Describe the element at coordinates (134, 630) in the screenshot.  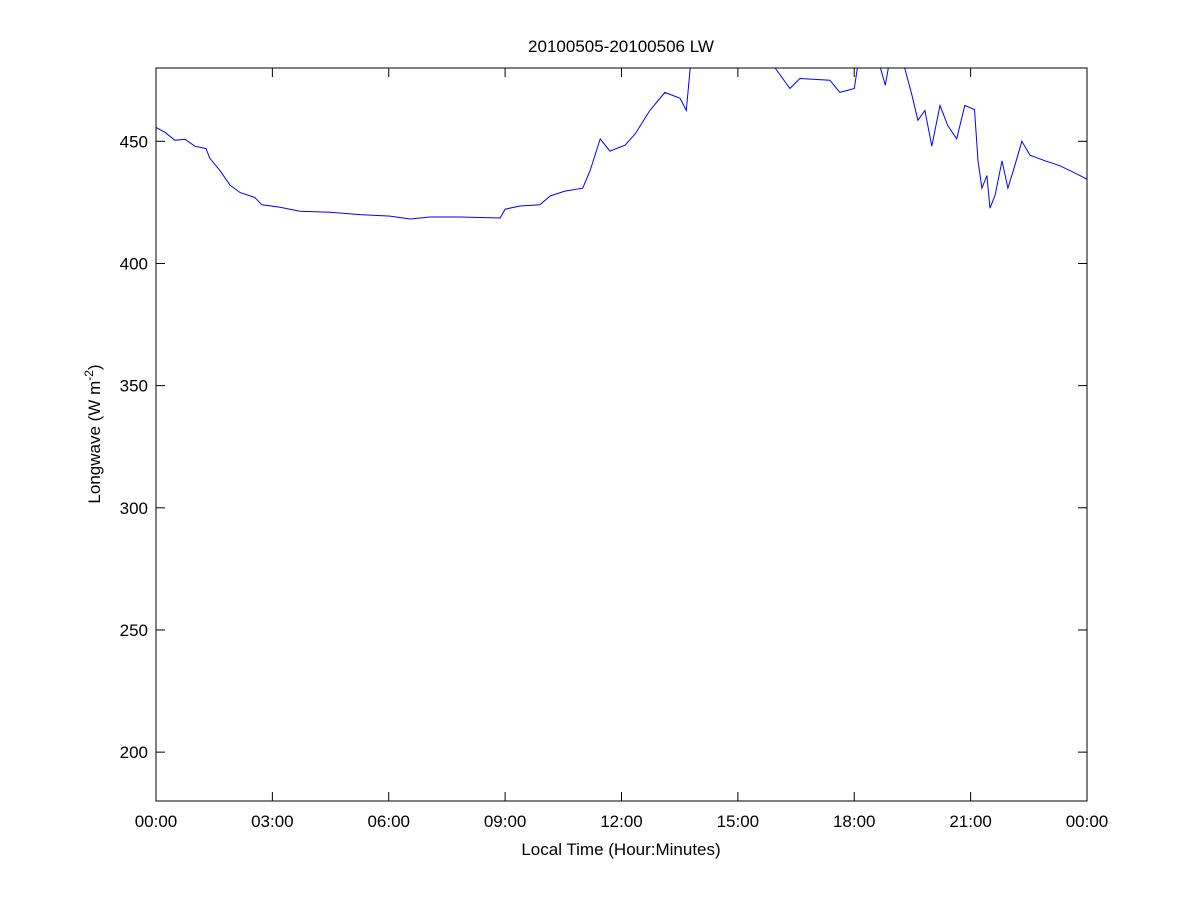
I see `y-tick-label: 250` at that location.